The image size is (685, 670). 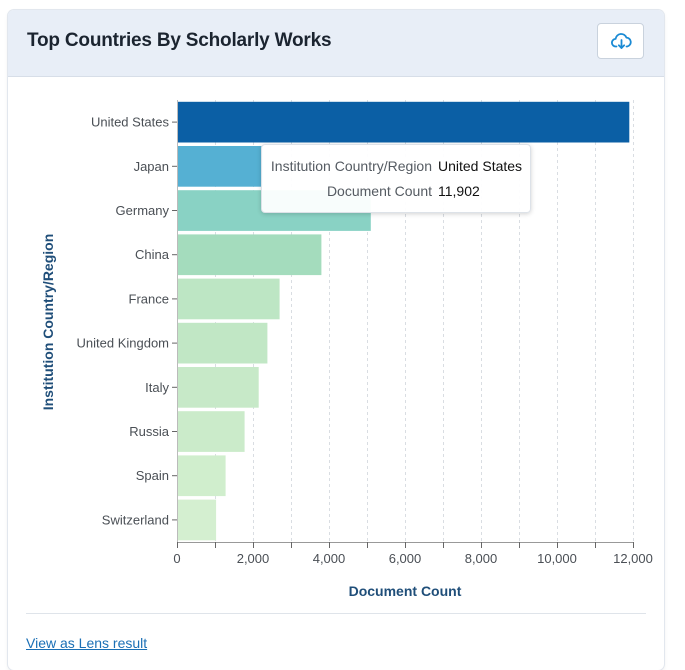 What do you see at coordinates (403, 122) in the screenshot?
I see `bar-united-states` at bounding box center [403, 122].